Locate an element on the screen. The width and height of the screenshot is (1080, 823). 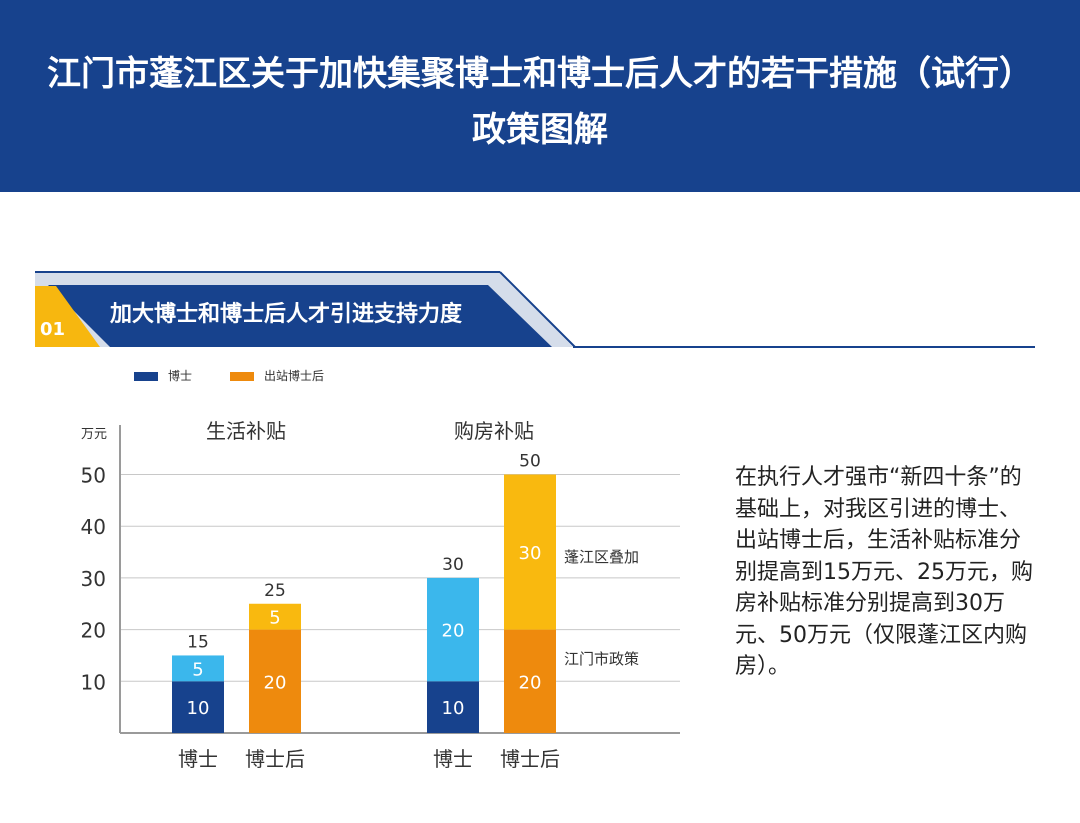
data-label-total: 50 is located at coordinates (530, 462).